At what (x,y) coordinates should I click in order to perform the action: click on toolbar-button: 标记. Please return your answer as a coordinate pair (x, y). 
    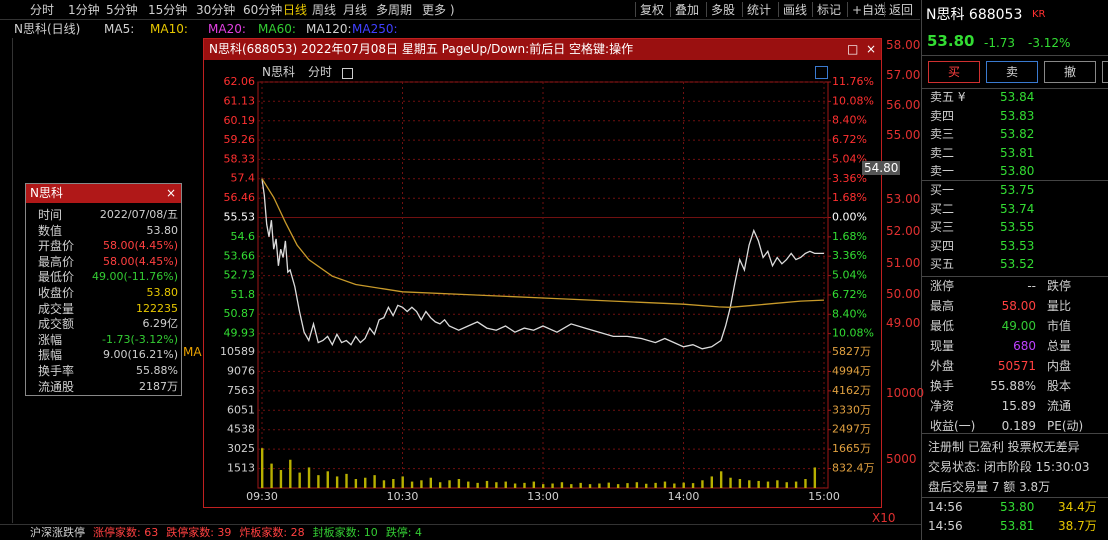
    Looking at the image, I should click on (829, 10).